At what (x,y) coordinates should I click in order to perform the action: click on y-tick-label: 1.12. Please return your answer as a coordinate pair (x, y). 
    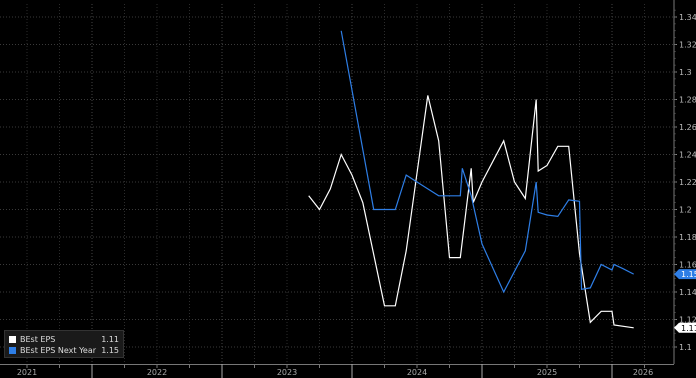
    Looking at the image, I should click on (687, 320).